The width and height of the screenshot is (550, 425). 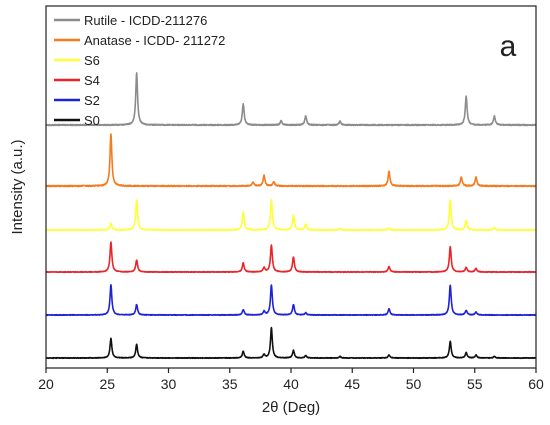 I want to click on x-tick-label-35: 35, so click(x=230, y=384).